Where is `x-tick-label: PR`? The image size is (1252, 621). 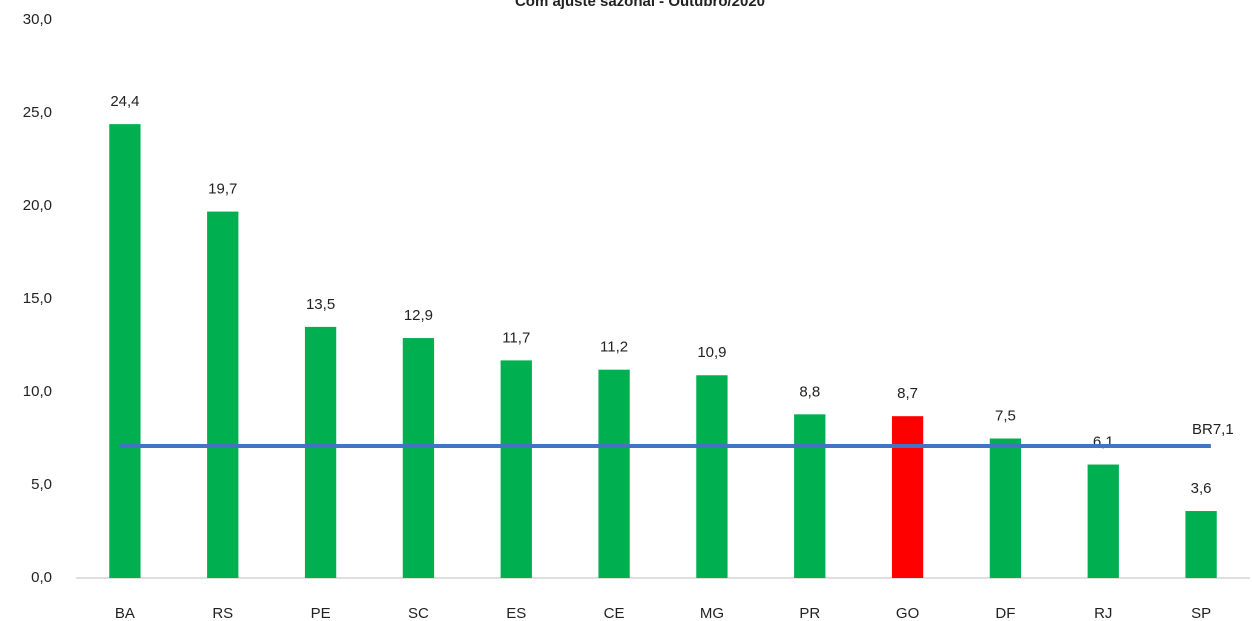 x-tick-label: PR is located at coordinates (809, 613).